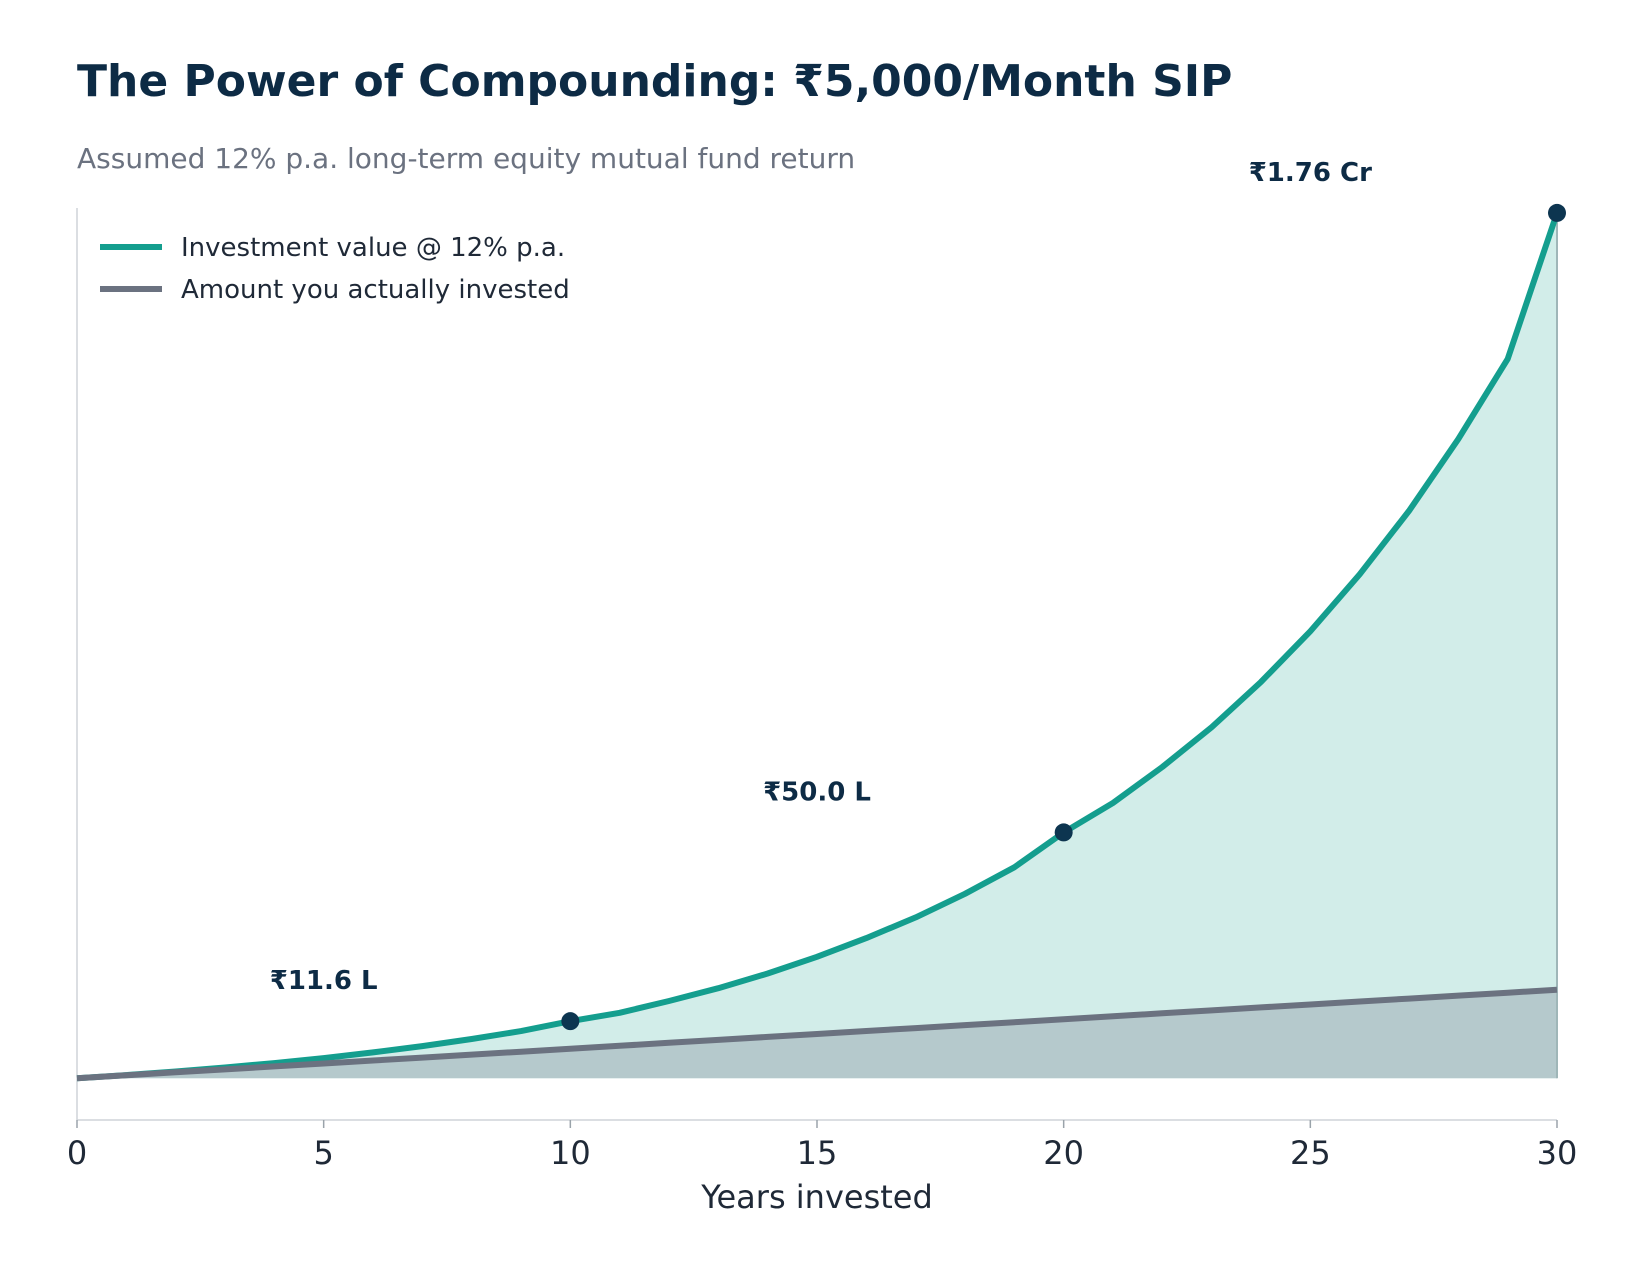 The height and width of the screenshot is (1277, 1638). Describe the element at coordinates (1310, 173) in the screenshot. I see `milestone-label: ₹1.76 Cr` at that location.